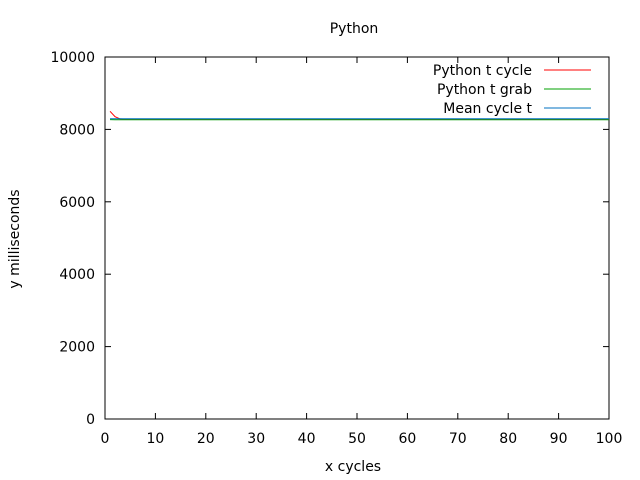 Image resolution: width=640 pixels, height=480 pixels. Describe the element at coordinates (206, 439) in the screenshot. I see `x-tick-label: 20` at that location.